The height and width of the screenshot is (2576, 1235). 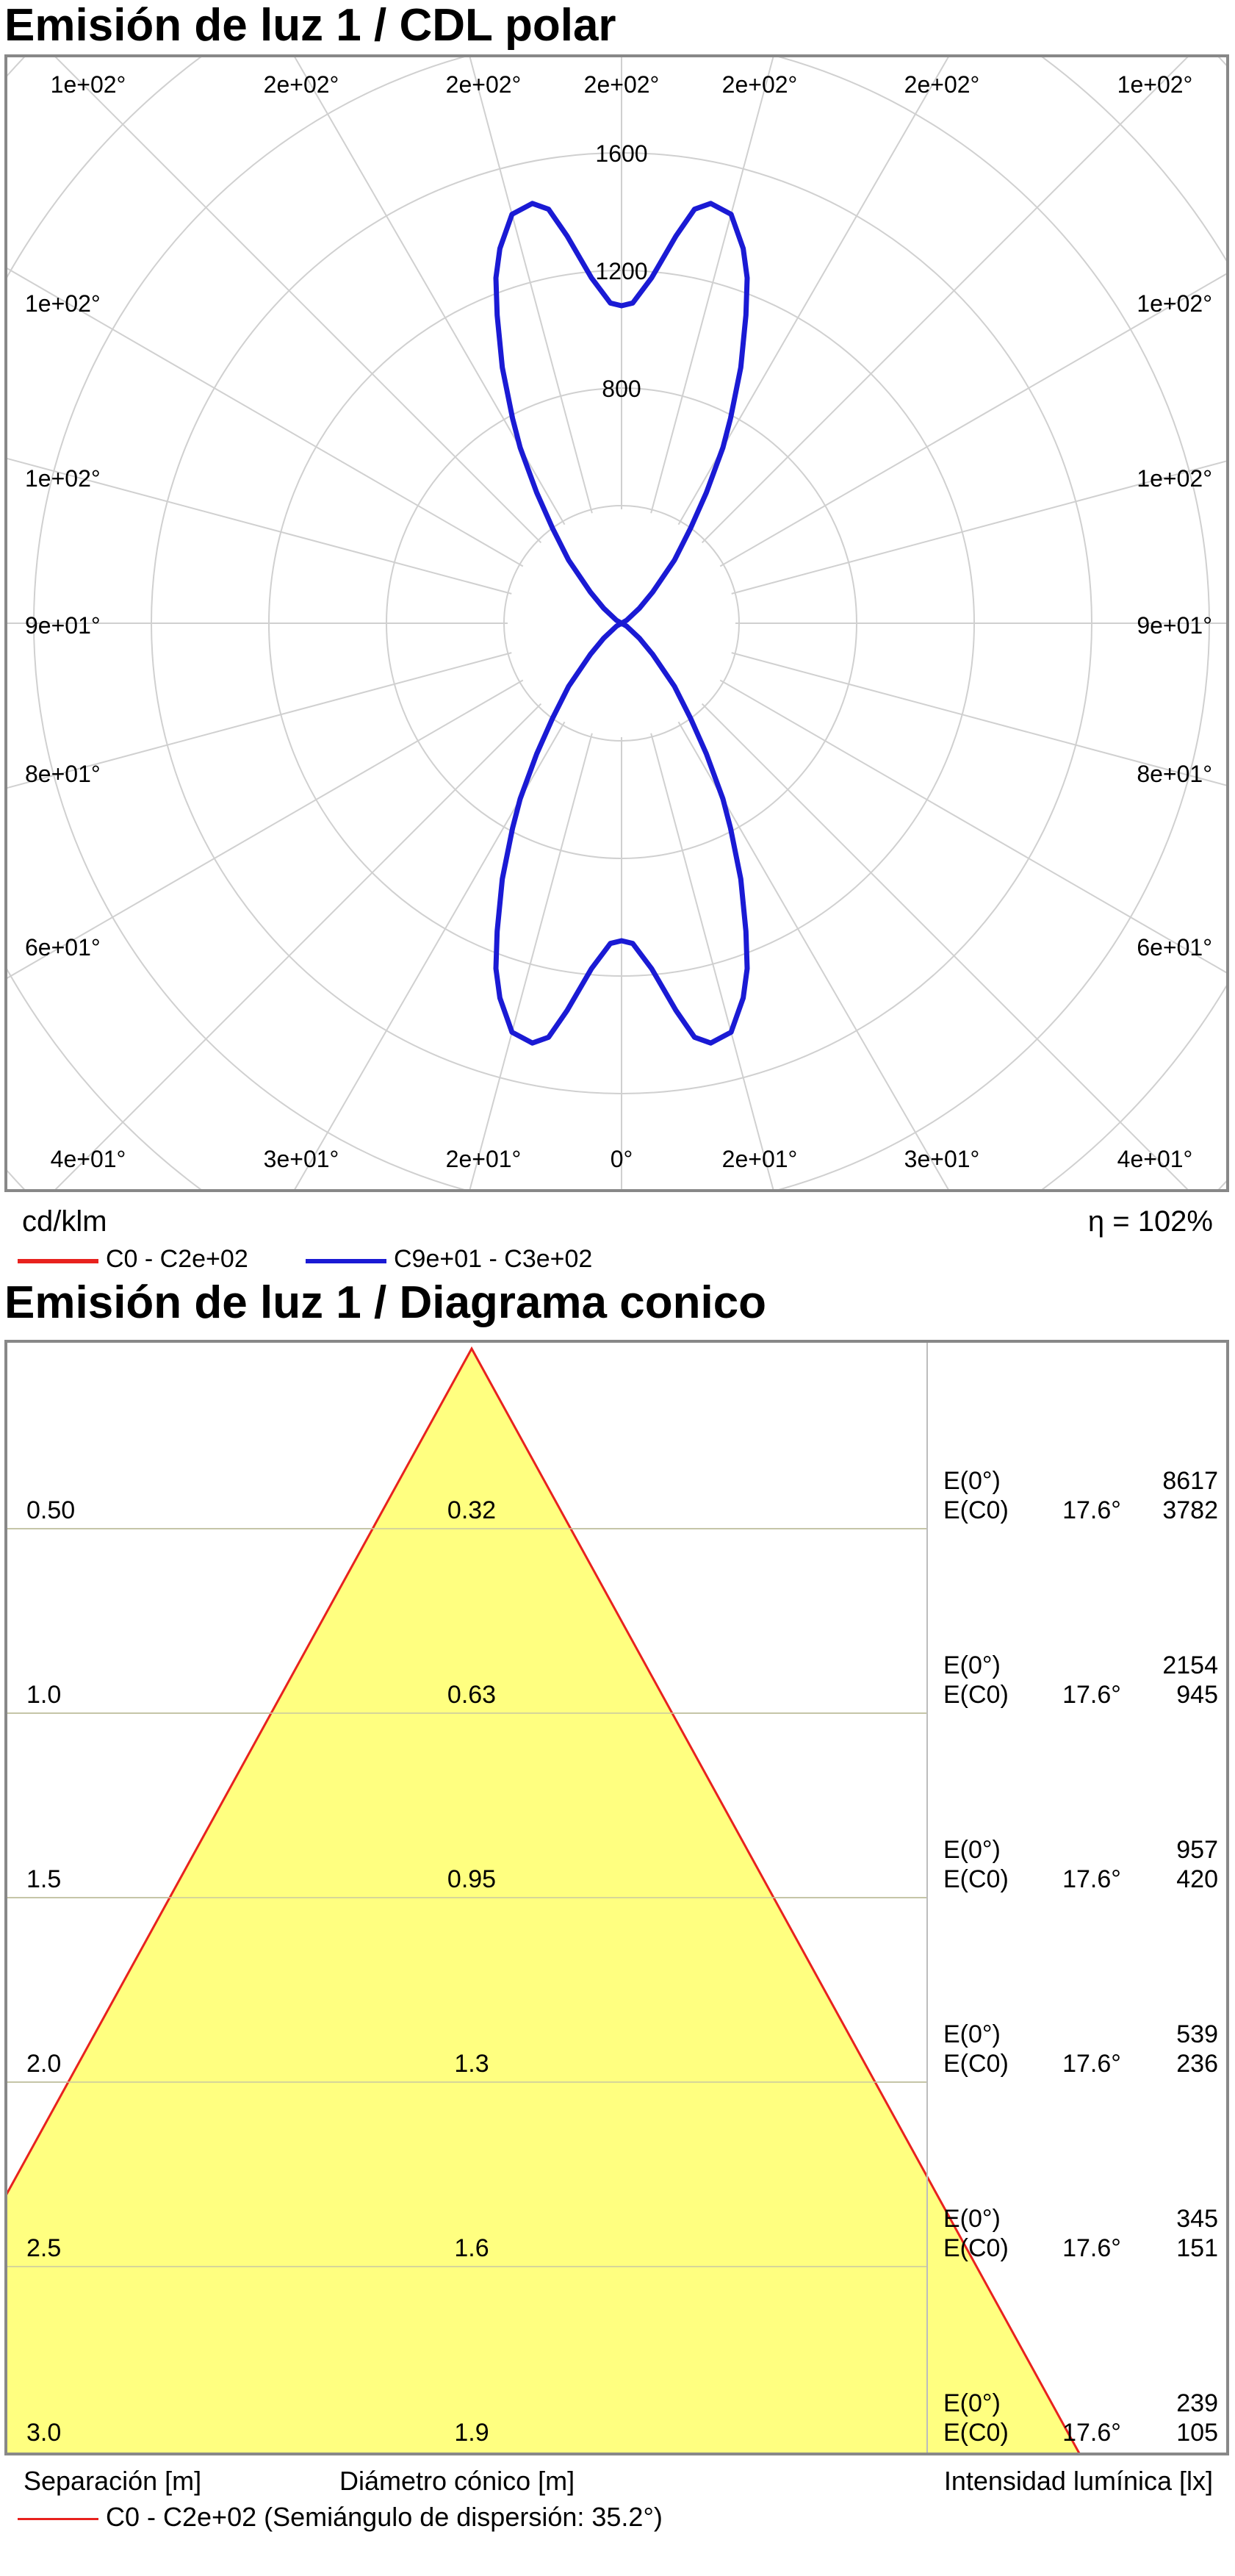 What do you see at coordinates (1174, 947) in the screenshot?
I see `polar-angle-label-right: 6e+01°` at bounding box center [1174, 947].